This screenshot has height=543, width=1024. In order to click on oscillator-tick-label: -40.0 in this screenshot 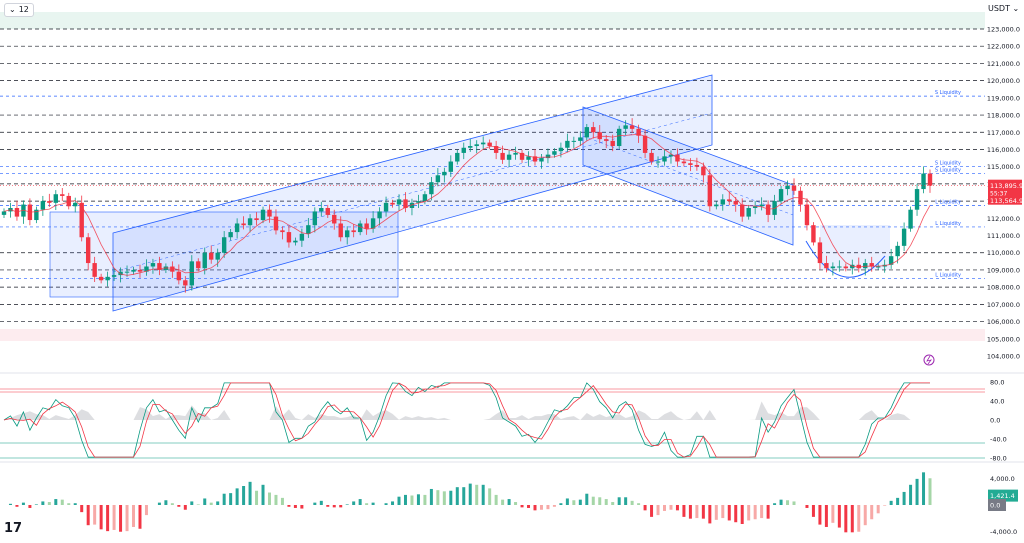, I will do `click(998, 440)`.